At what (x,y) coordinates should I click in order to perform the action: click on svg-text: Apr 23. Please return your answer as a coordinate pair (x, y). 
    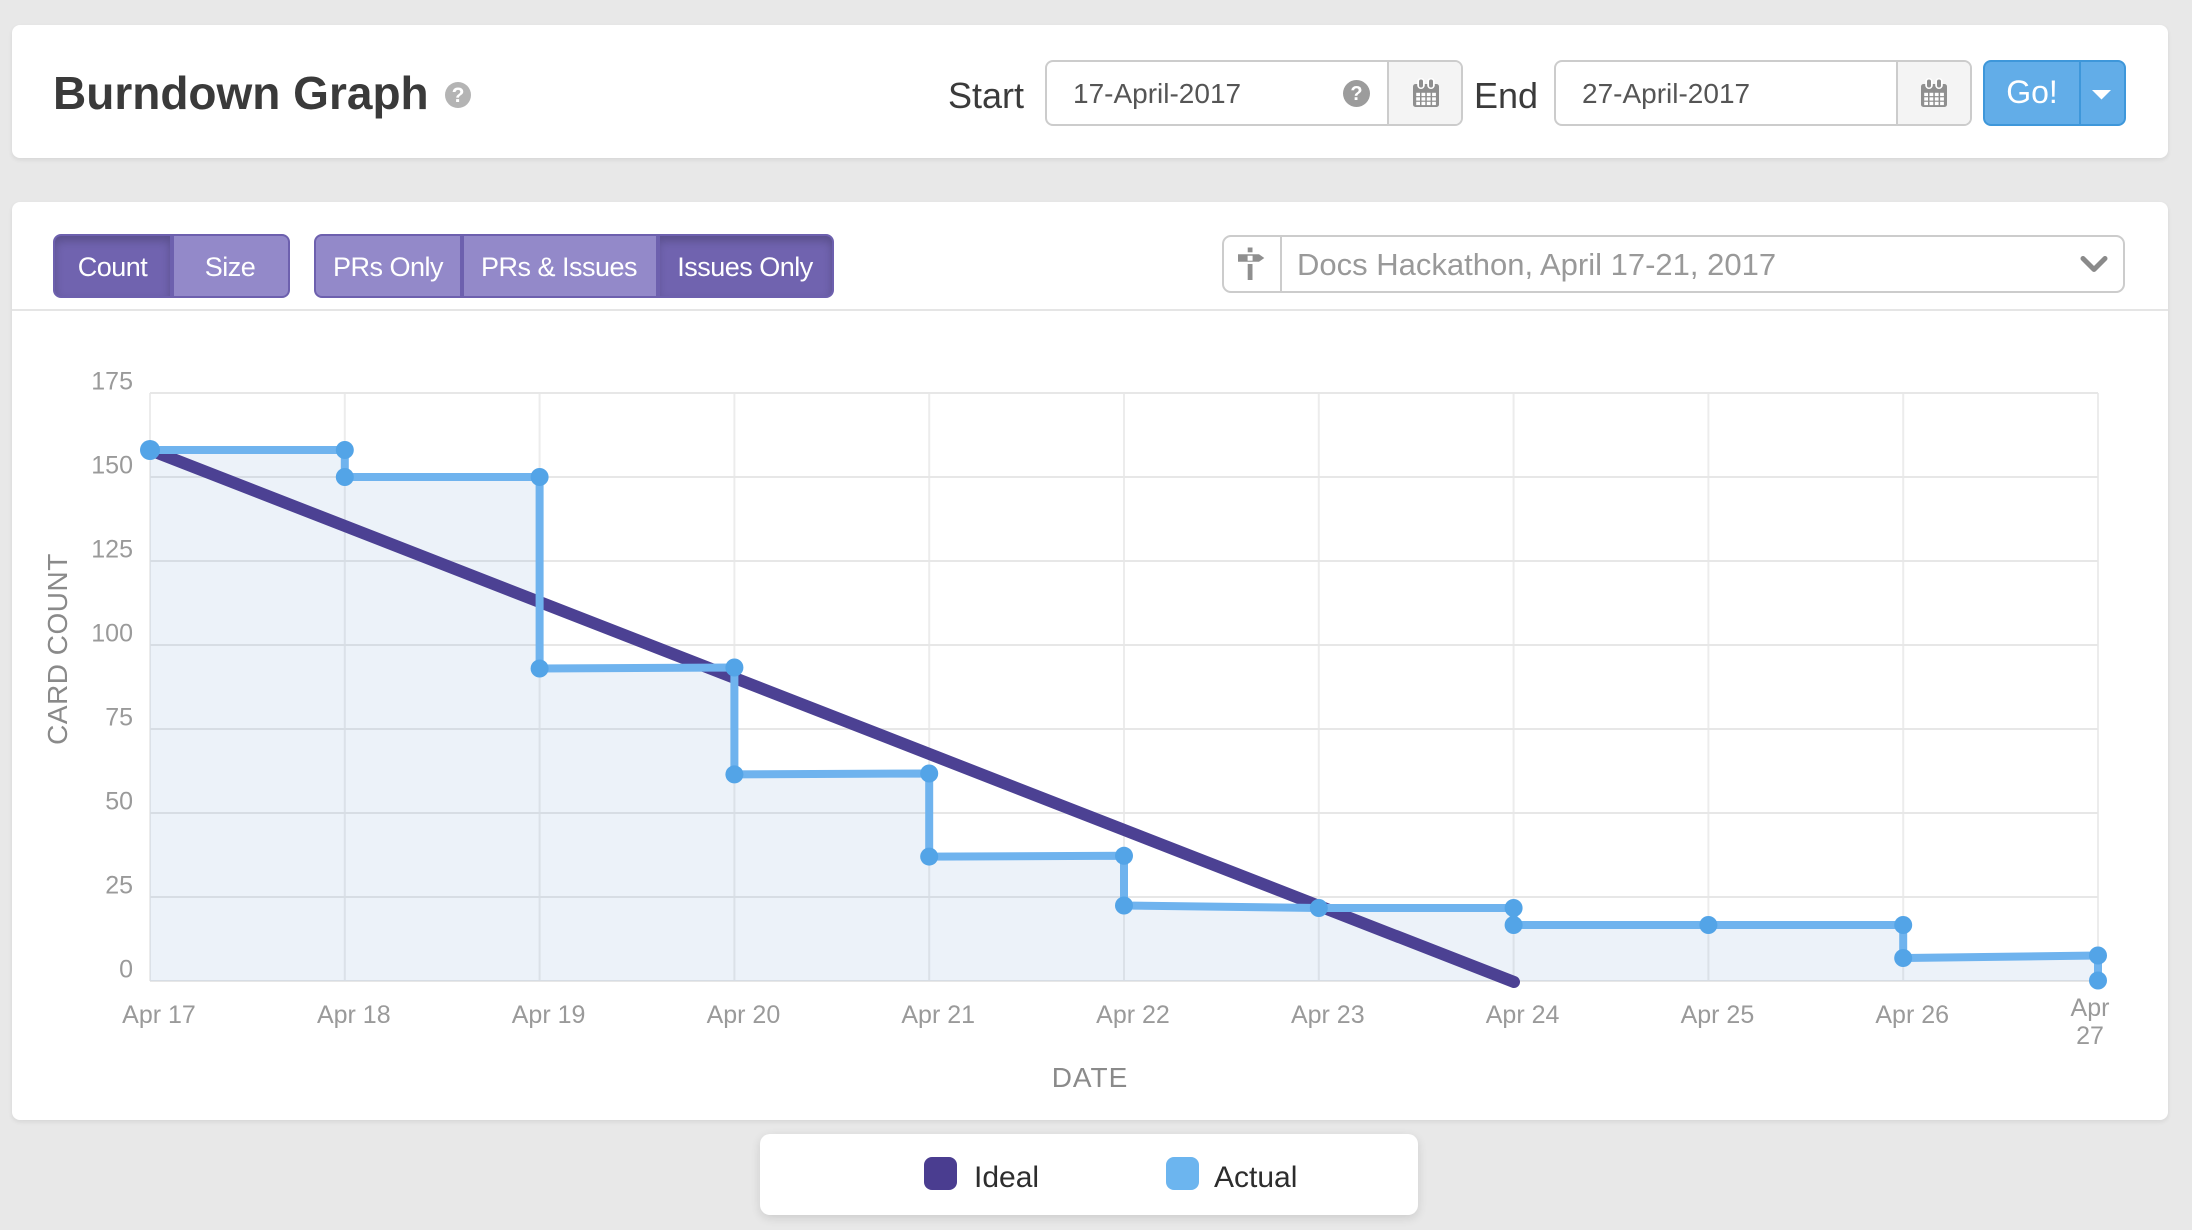
    Looking at the image, I should click on (1328, 1015).